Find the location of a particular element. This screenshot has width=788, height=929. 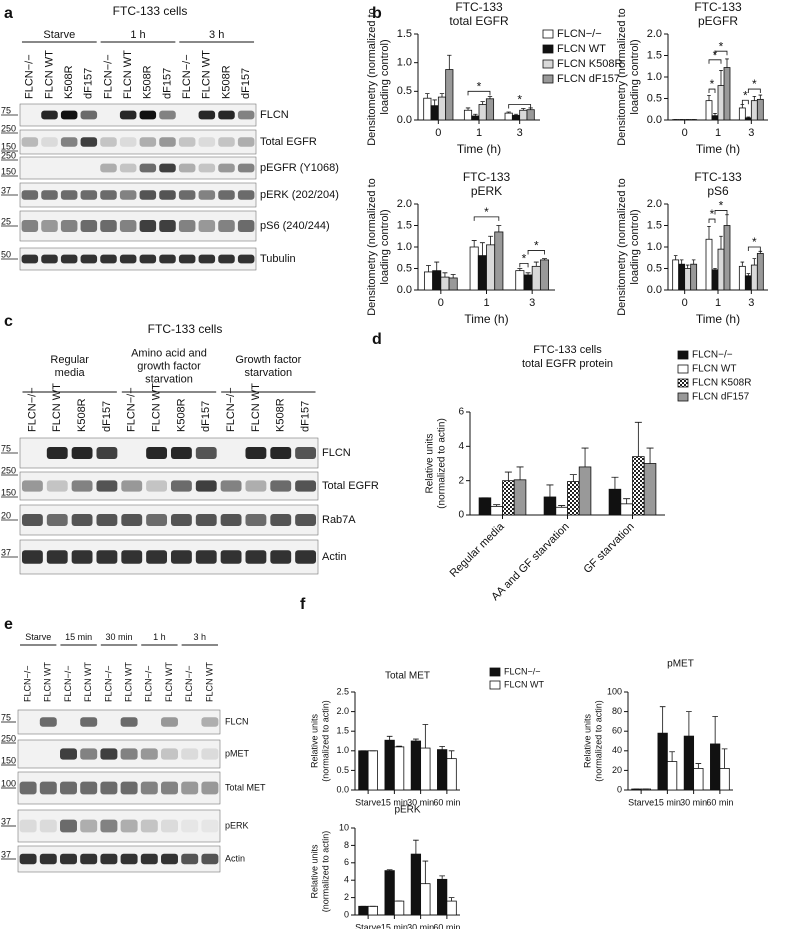

y-tick-label: 0.5 is located at coordinates (342, 770).